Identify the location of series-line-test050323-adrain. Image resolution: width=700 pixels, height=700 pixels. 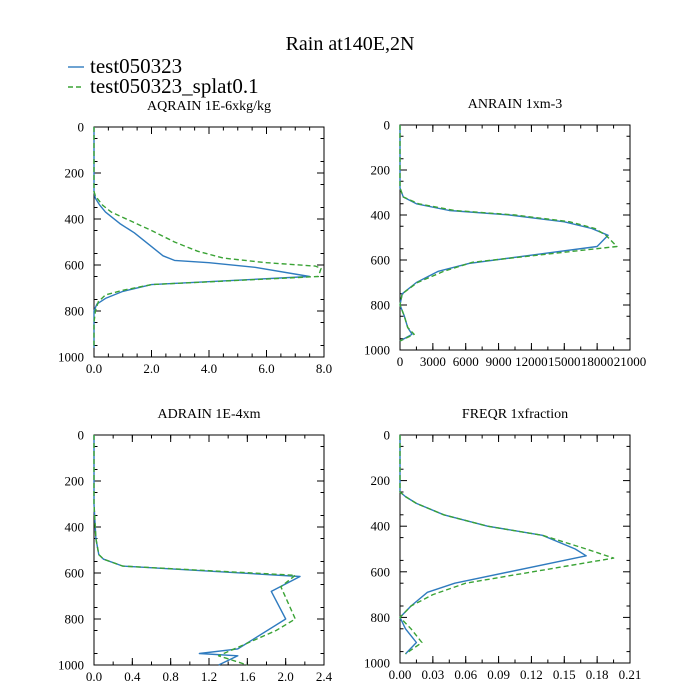
(197, 550).